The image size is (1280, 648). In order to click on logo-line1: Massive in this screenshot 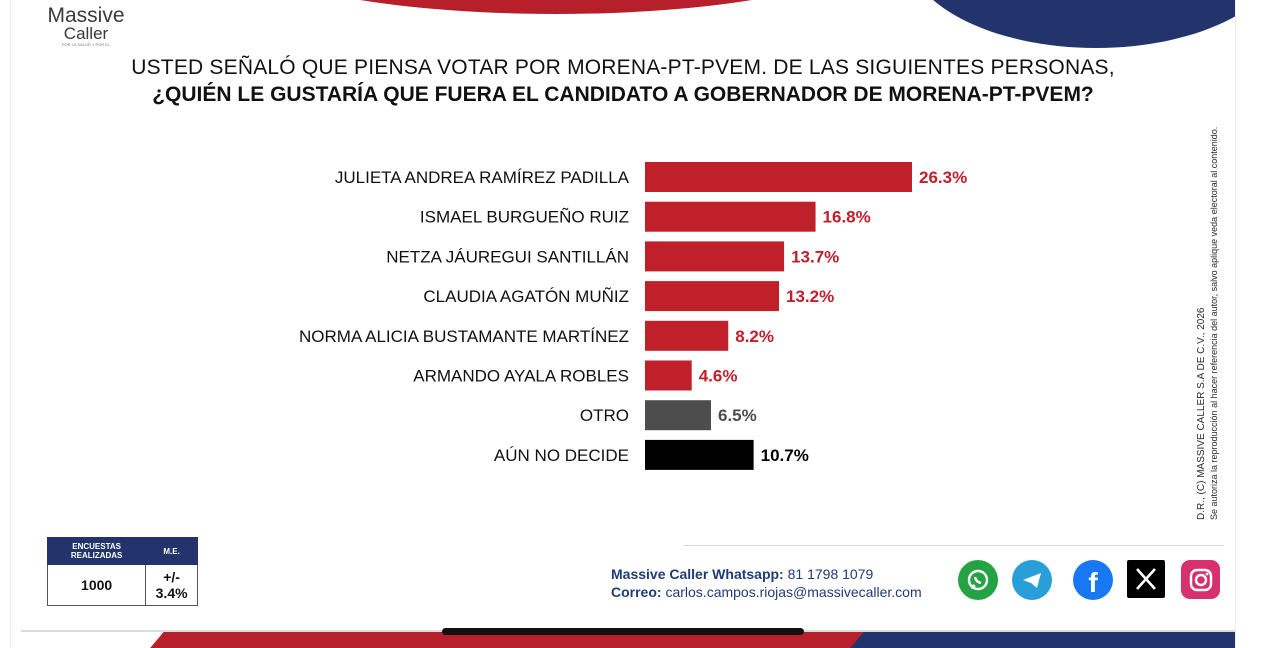, I will do `click(86, 15)`.